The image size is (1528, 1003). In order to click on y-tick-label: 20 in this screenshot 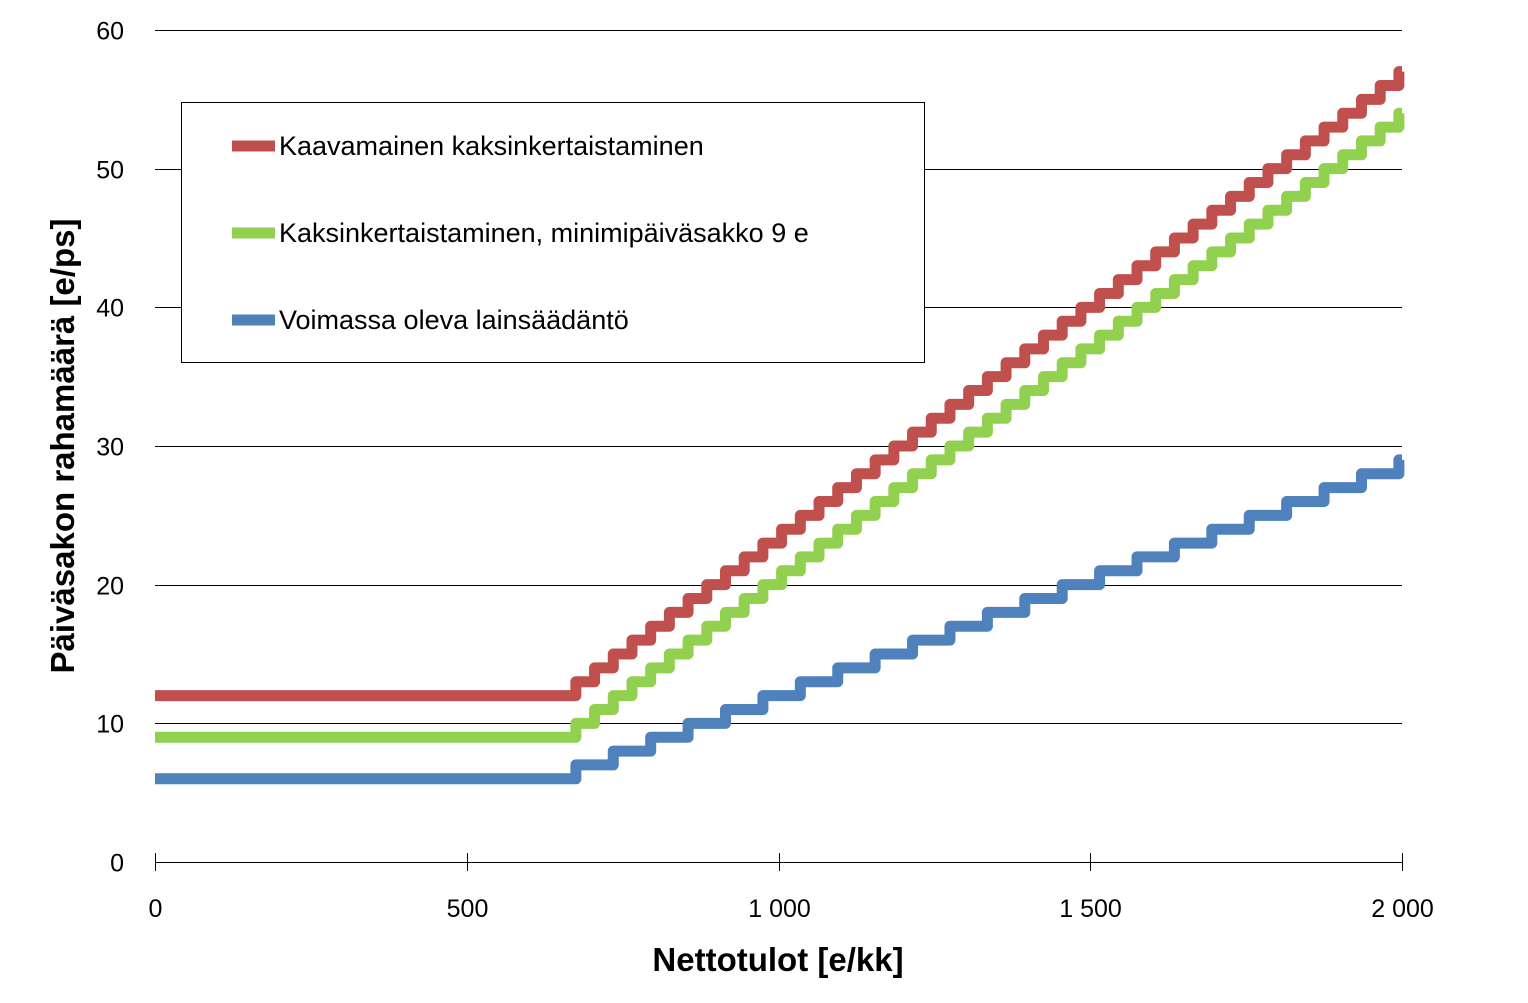, I will do `click(110, 587)`.